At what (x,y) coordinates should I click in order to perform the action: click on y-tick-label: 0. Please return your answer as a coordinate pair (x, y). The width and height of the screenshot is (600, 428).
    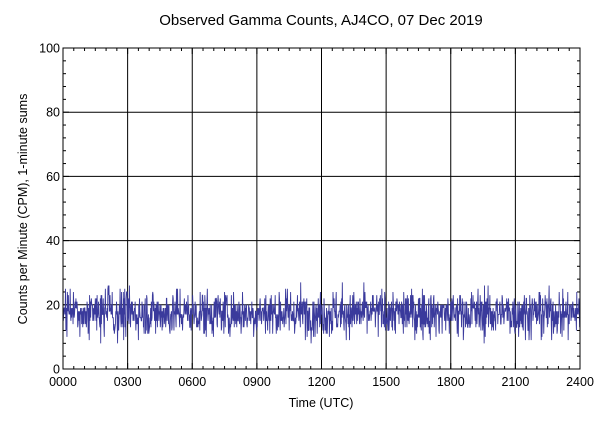
    Looking at the image, I should click on (56, 370).